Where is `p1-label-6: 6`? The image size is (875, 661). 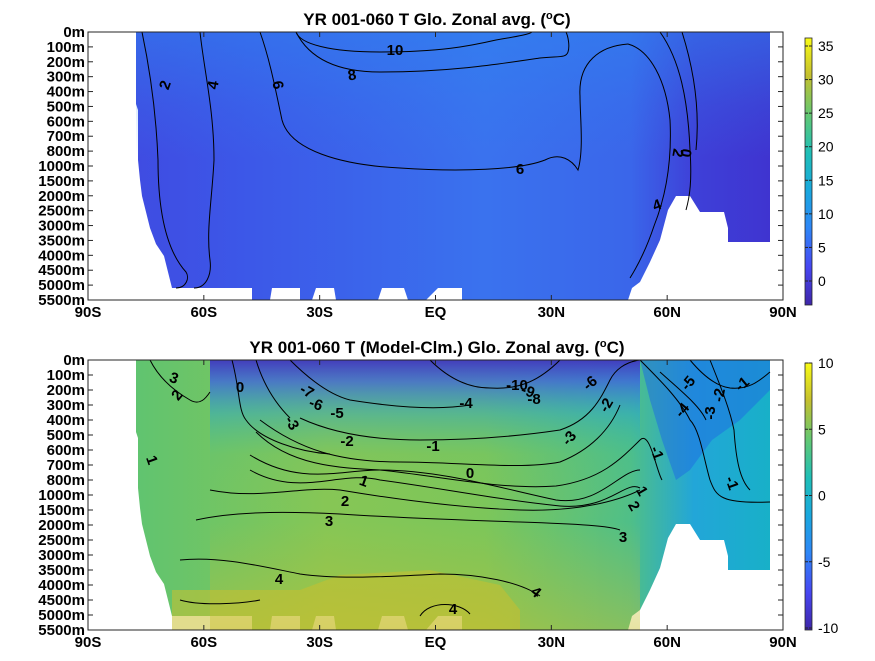 p1-label-6: 6 is located at coordinates (520, 169).